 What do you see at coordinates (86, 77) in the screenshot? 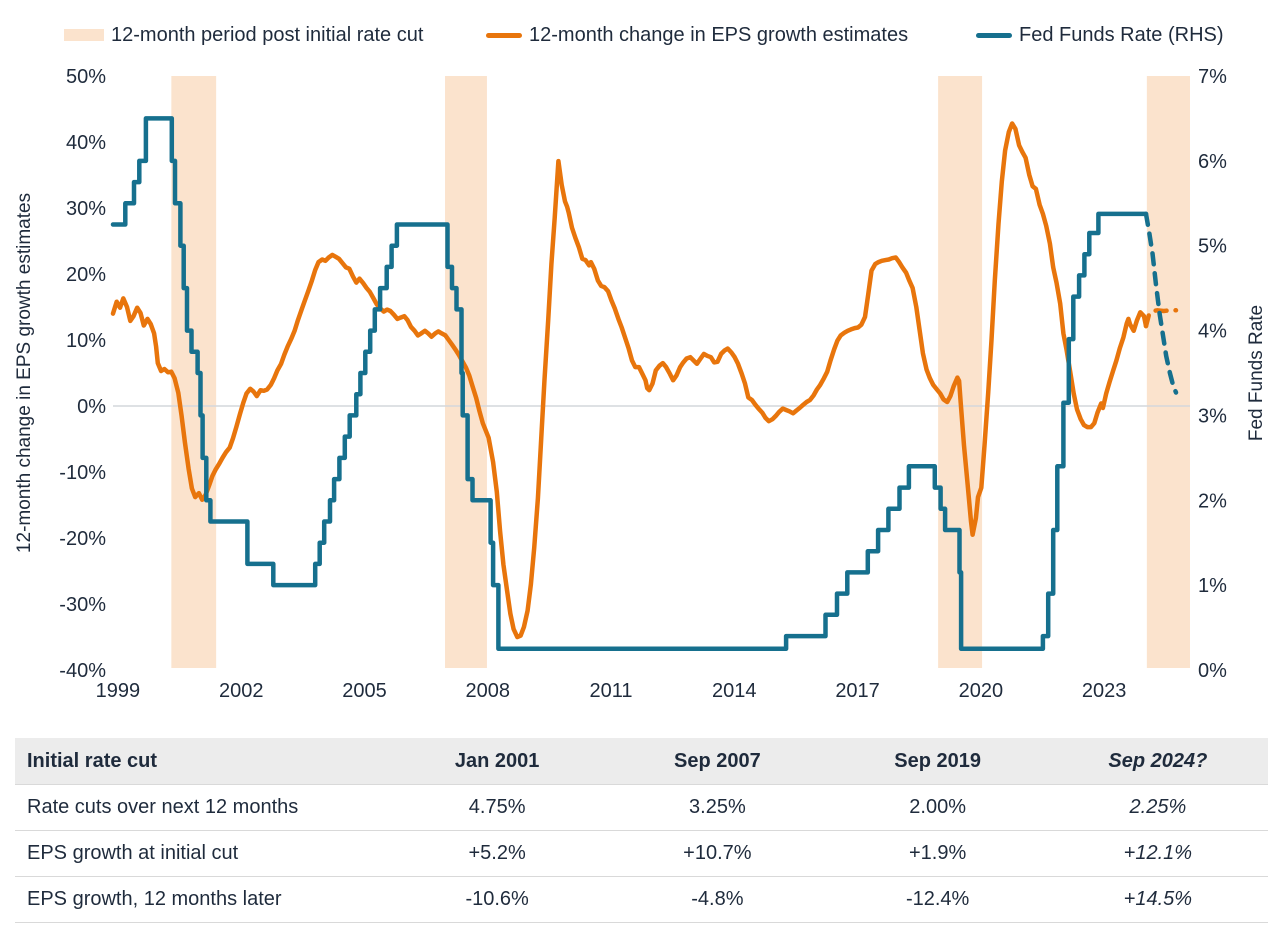
I see `left-axis-tick: 50%` at bounding box center [86, 77].